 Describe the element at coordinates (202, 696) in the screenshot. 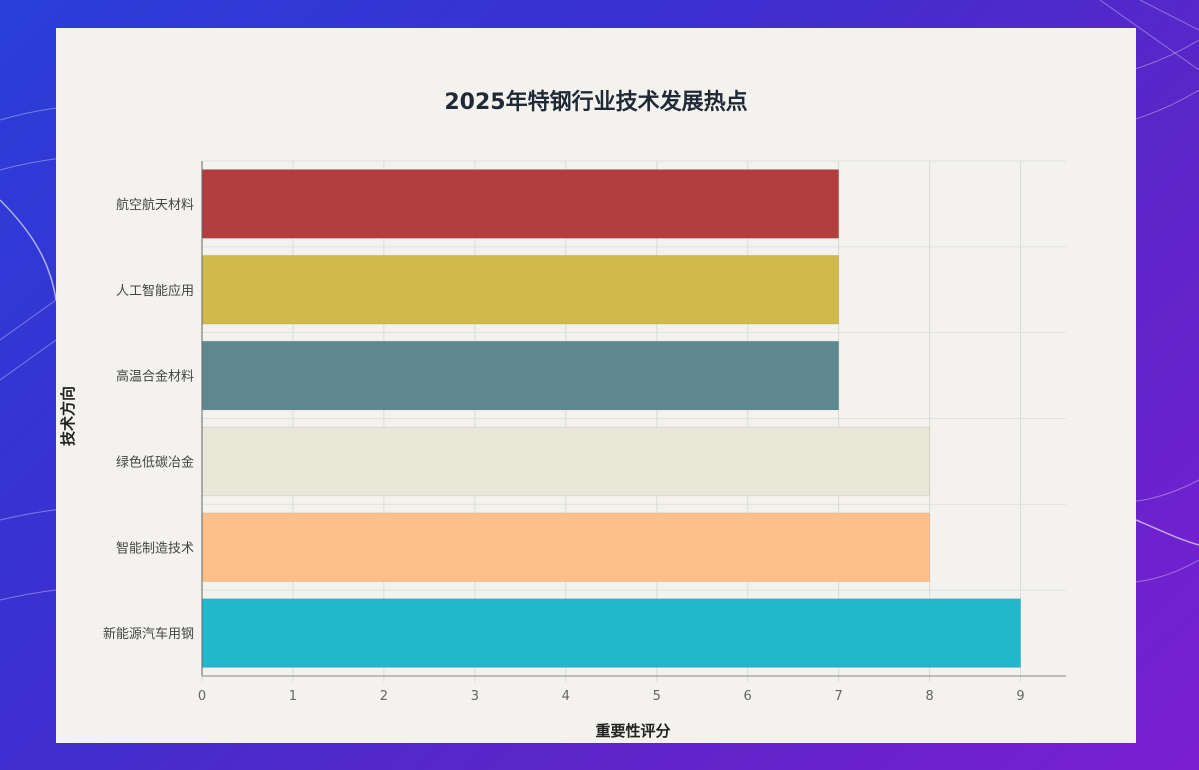

I see `x-tick-label: 0` at that location.